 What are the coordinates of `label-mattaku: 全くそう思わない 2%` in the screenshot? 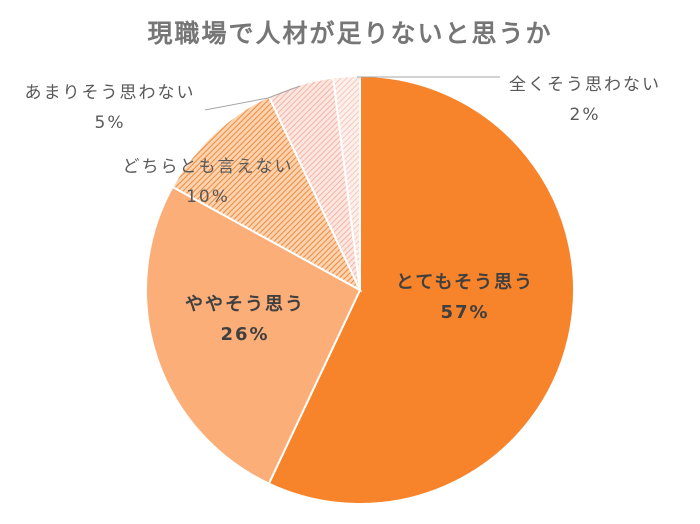 It's located at (585, 100).